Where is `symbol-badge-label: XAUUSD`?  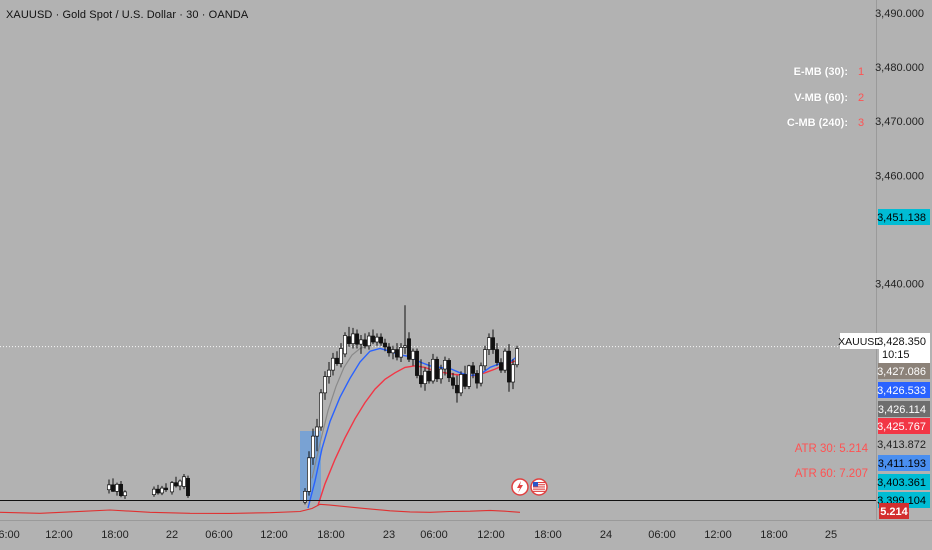 symbol-badge-label: XAUUSD is located at coordinates (860, 342).